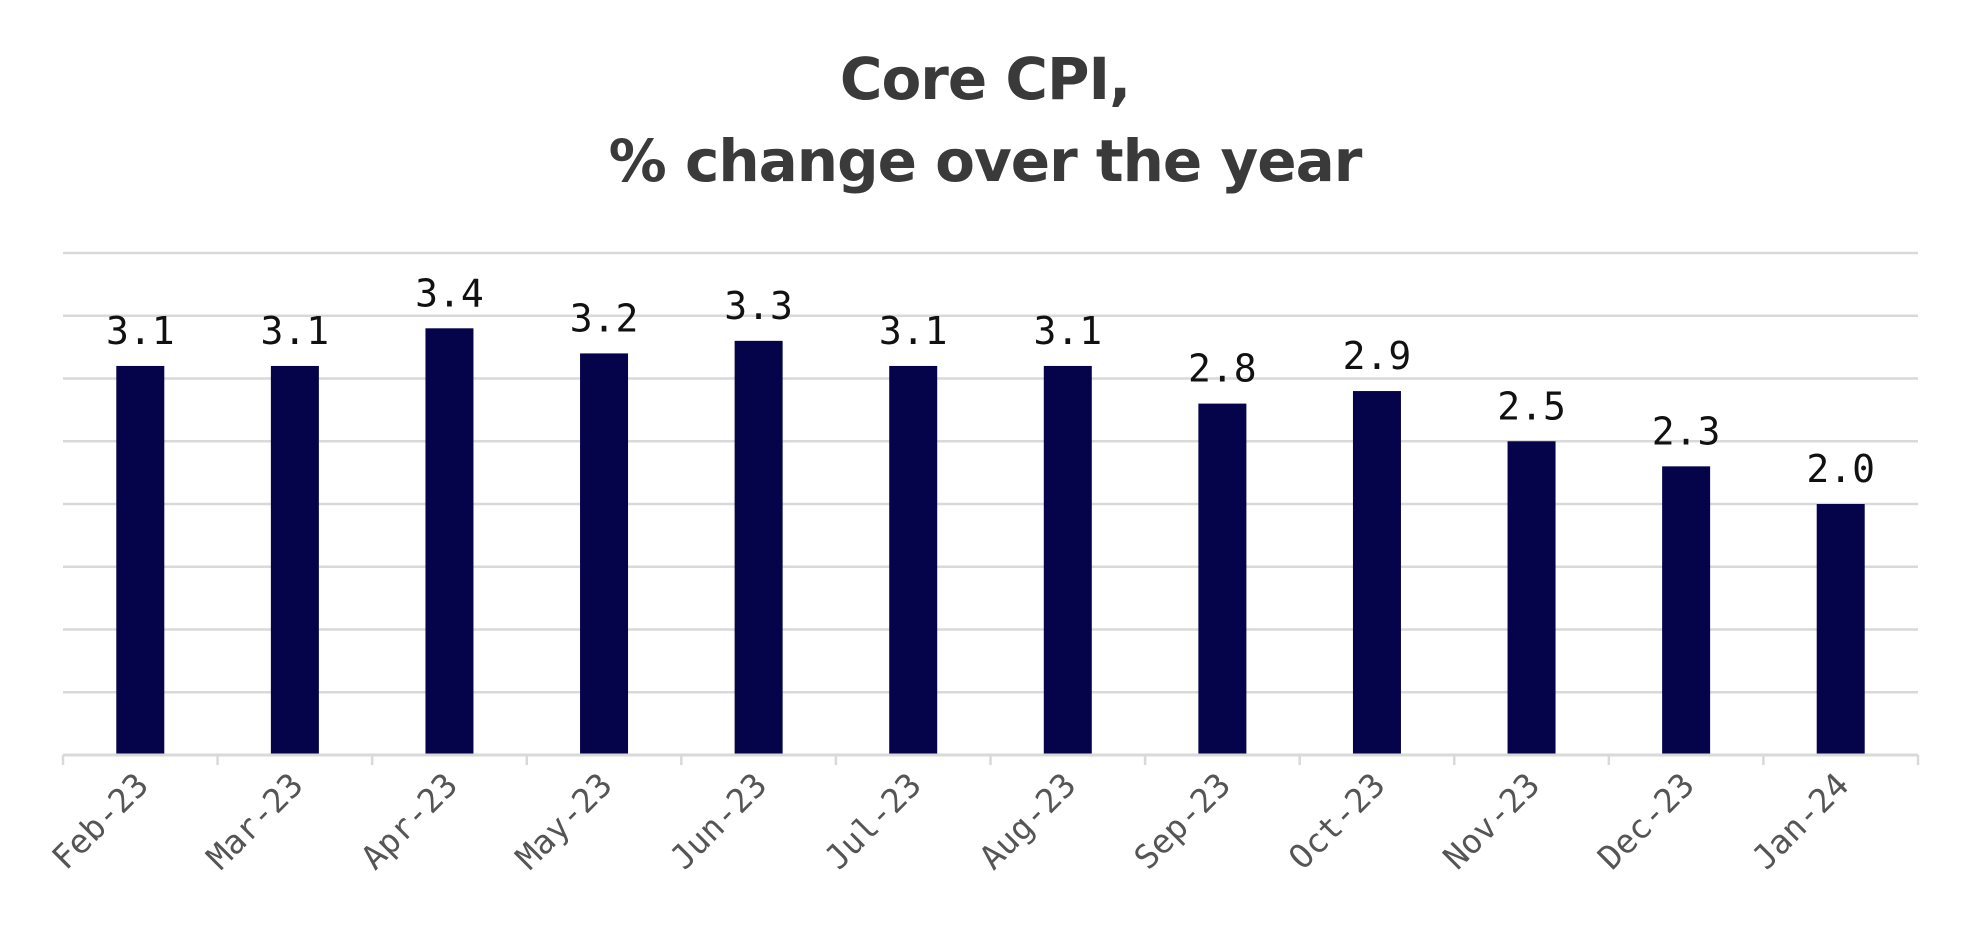 The height and width of the screenshot is (935, 1970). Describe the element at coordinates (1028, 821) in the screenshot. I see `x-tick-label: Aug-23` at that location.